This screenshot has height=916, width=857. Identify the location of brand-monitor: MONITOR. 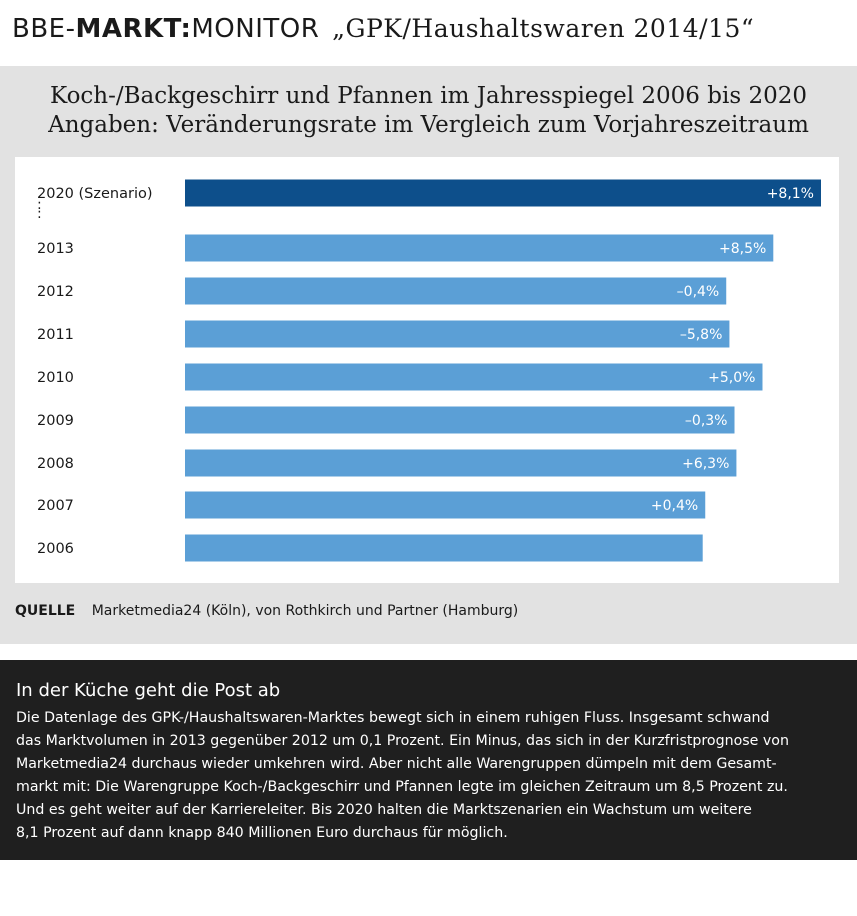
(255, 29).